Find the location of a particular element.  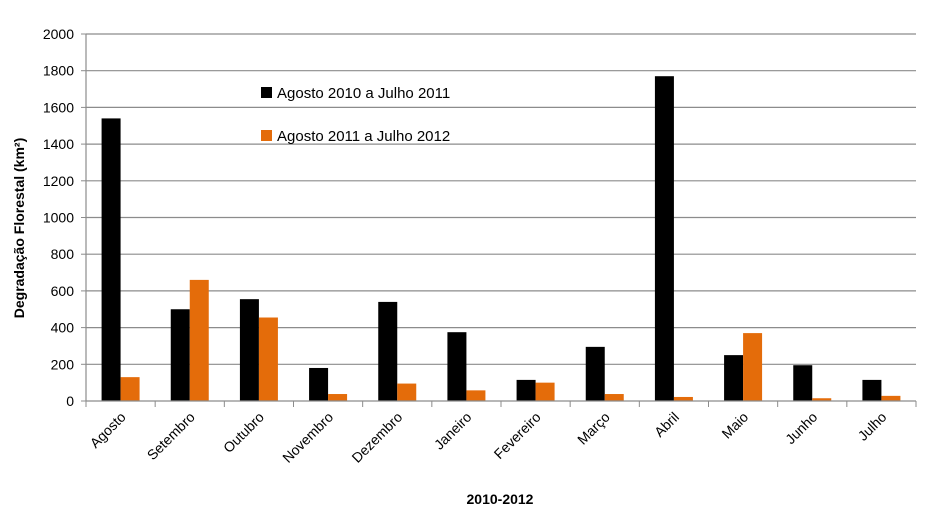

x-tick-label: Fevereiro is located at coordinates (517, 435).